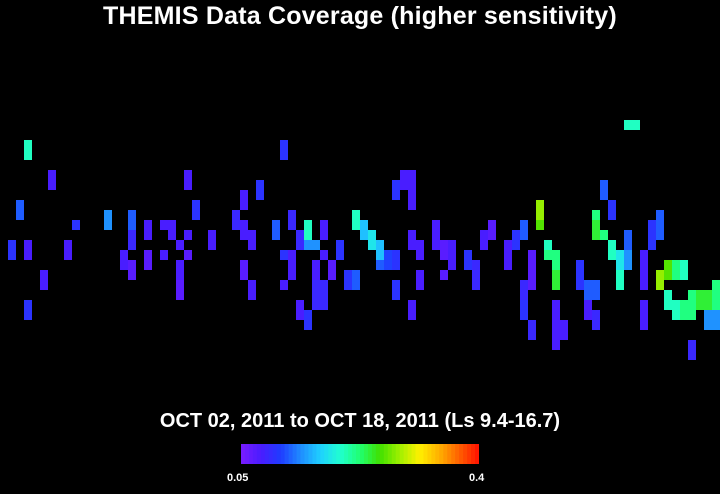 The height and width of the screenshot is (494, 720). I want to click on colorbar-min-label: 0.05, so click(238, 478).